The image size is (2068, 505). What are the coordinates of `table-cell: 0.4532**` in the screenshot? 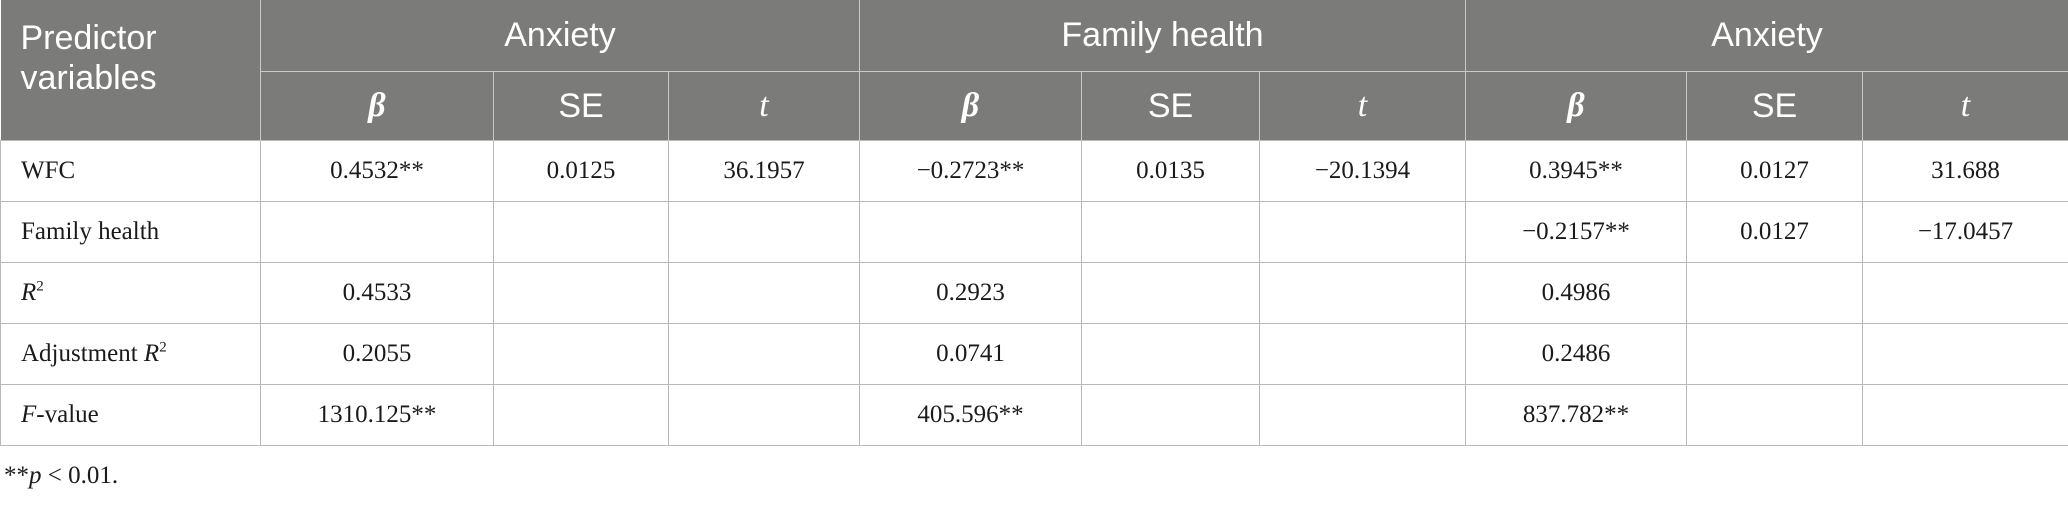 It's located at (377, 171).